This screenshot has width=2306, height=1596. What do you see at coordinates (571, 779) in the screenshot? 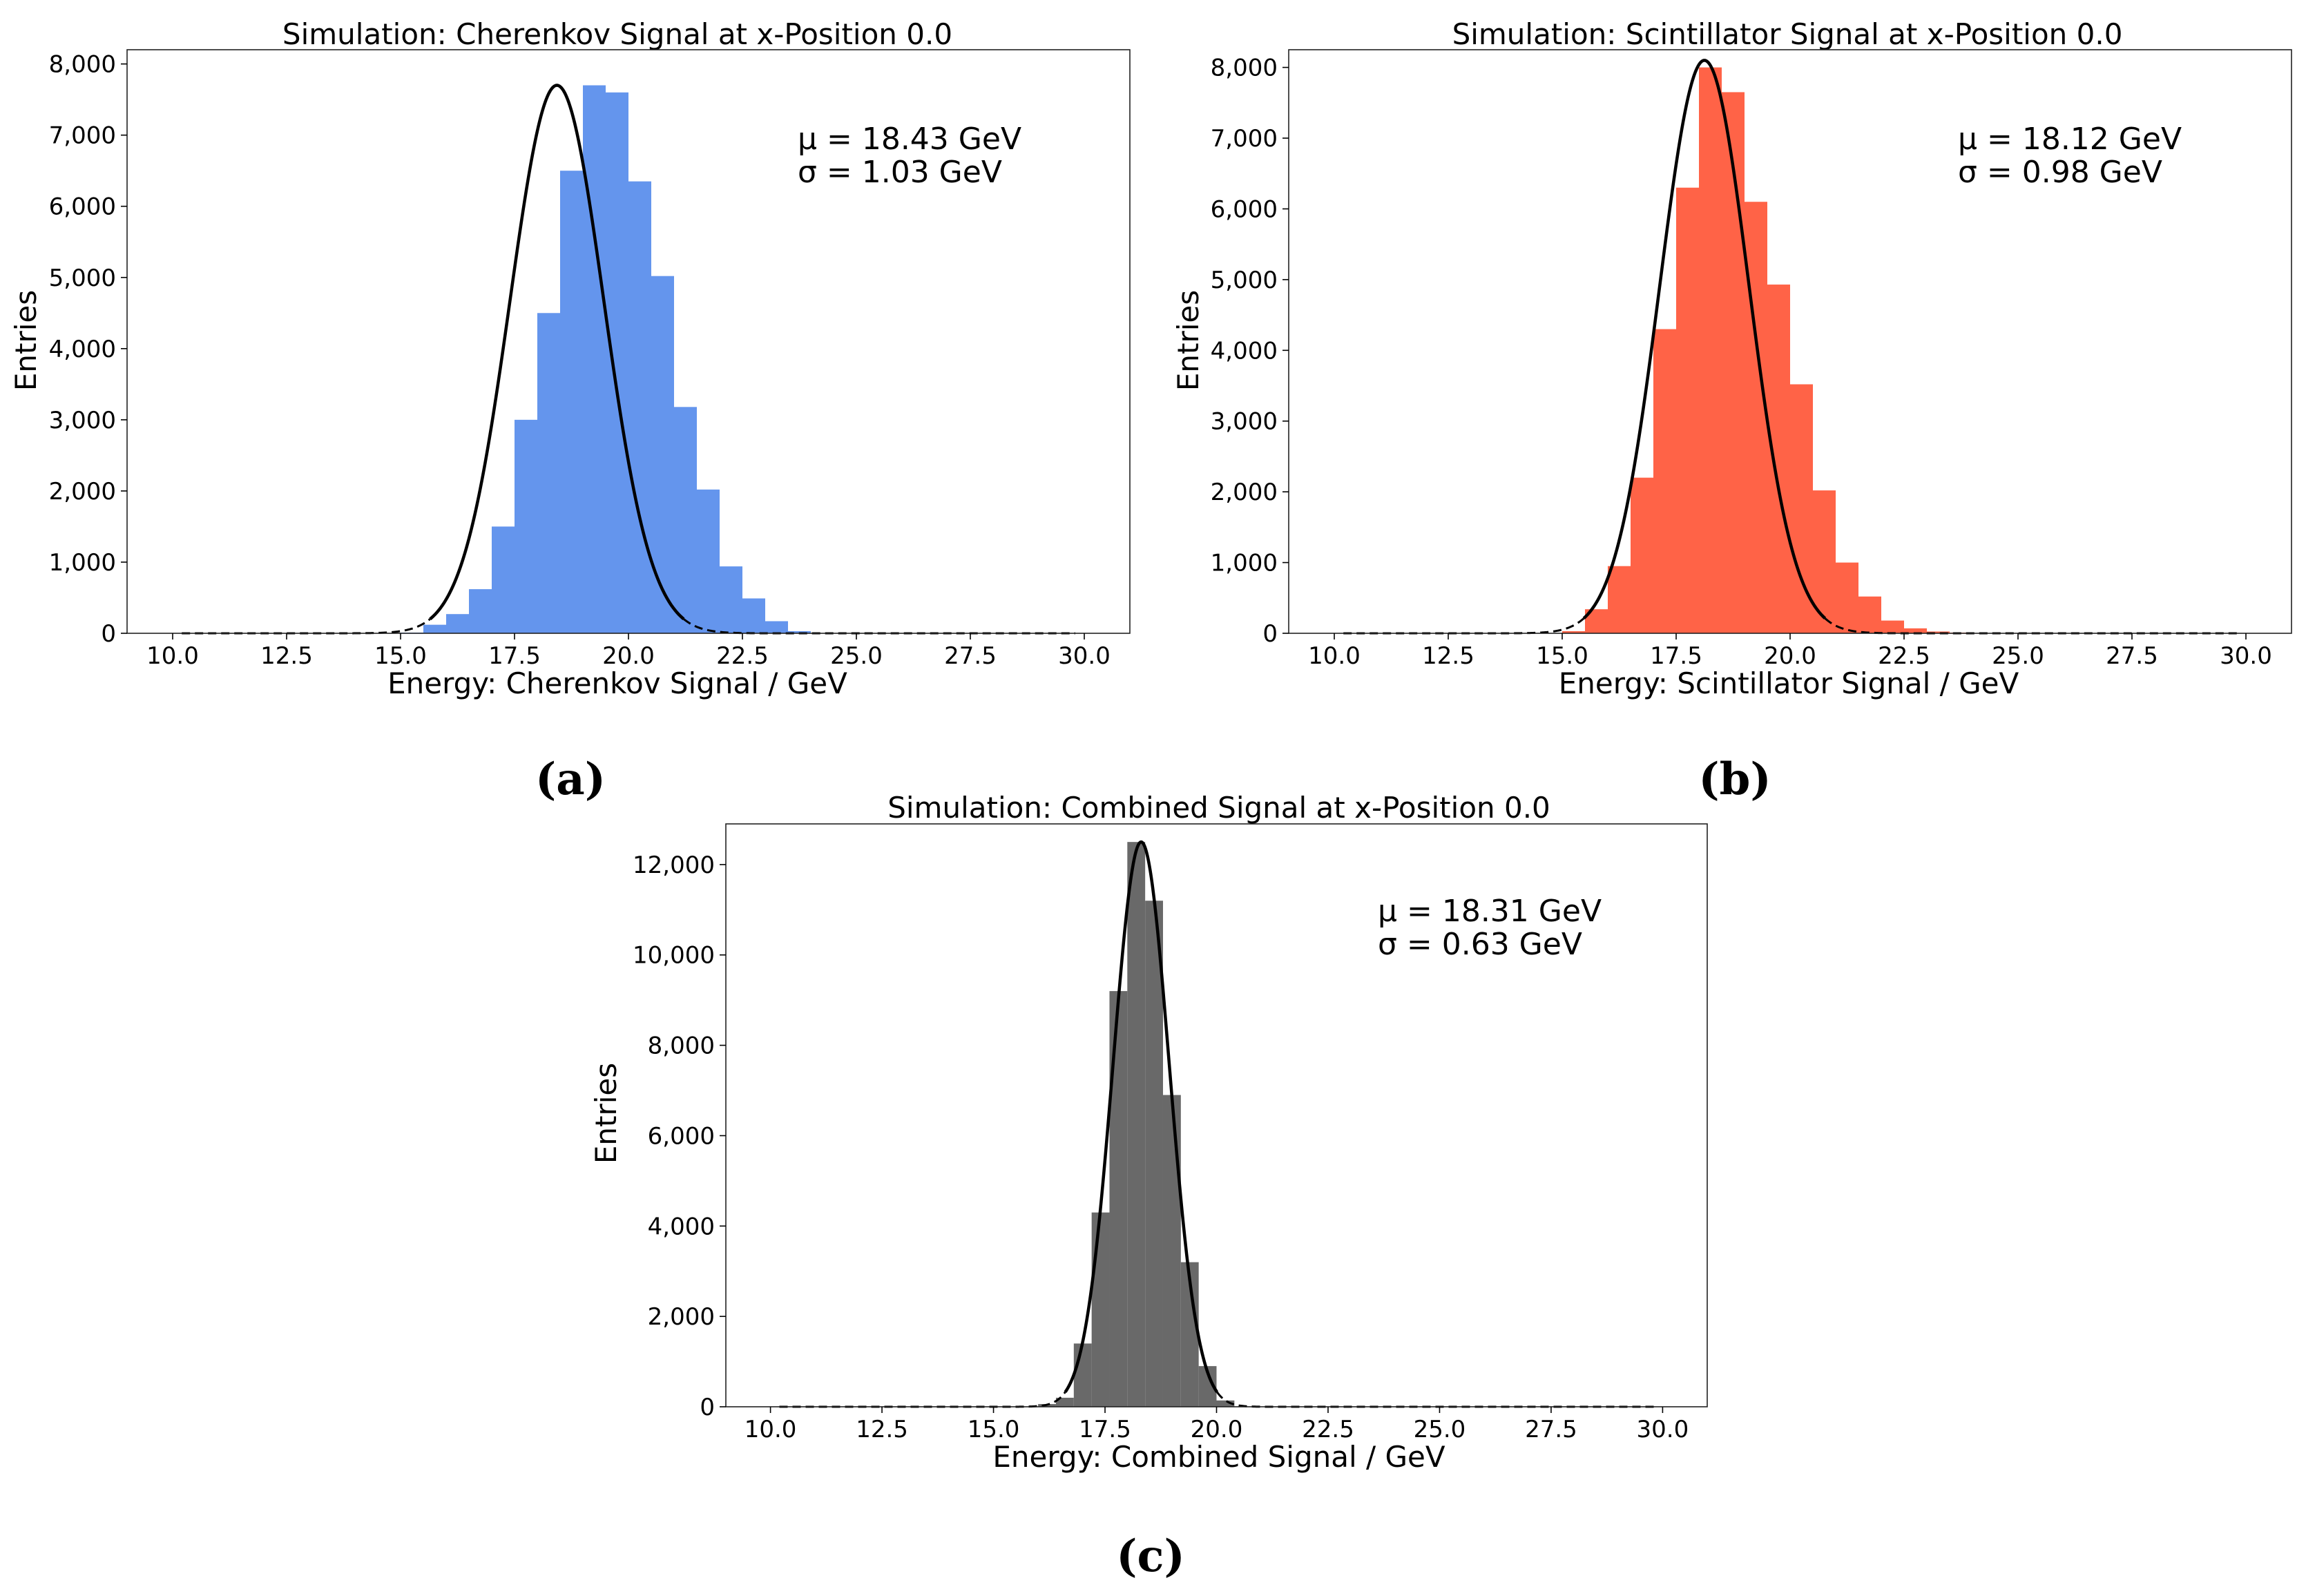
I see `caption-a: (a)` at bounding box center [571, 779].